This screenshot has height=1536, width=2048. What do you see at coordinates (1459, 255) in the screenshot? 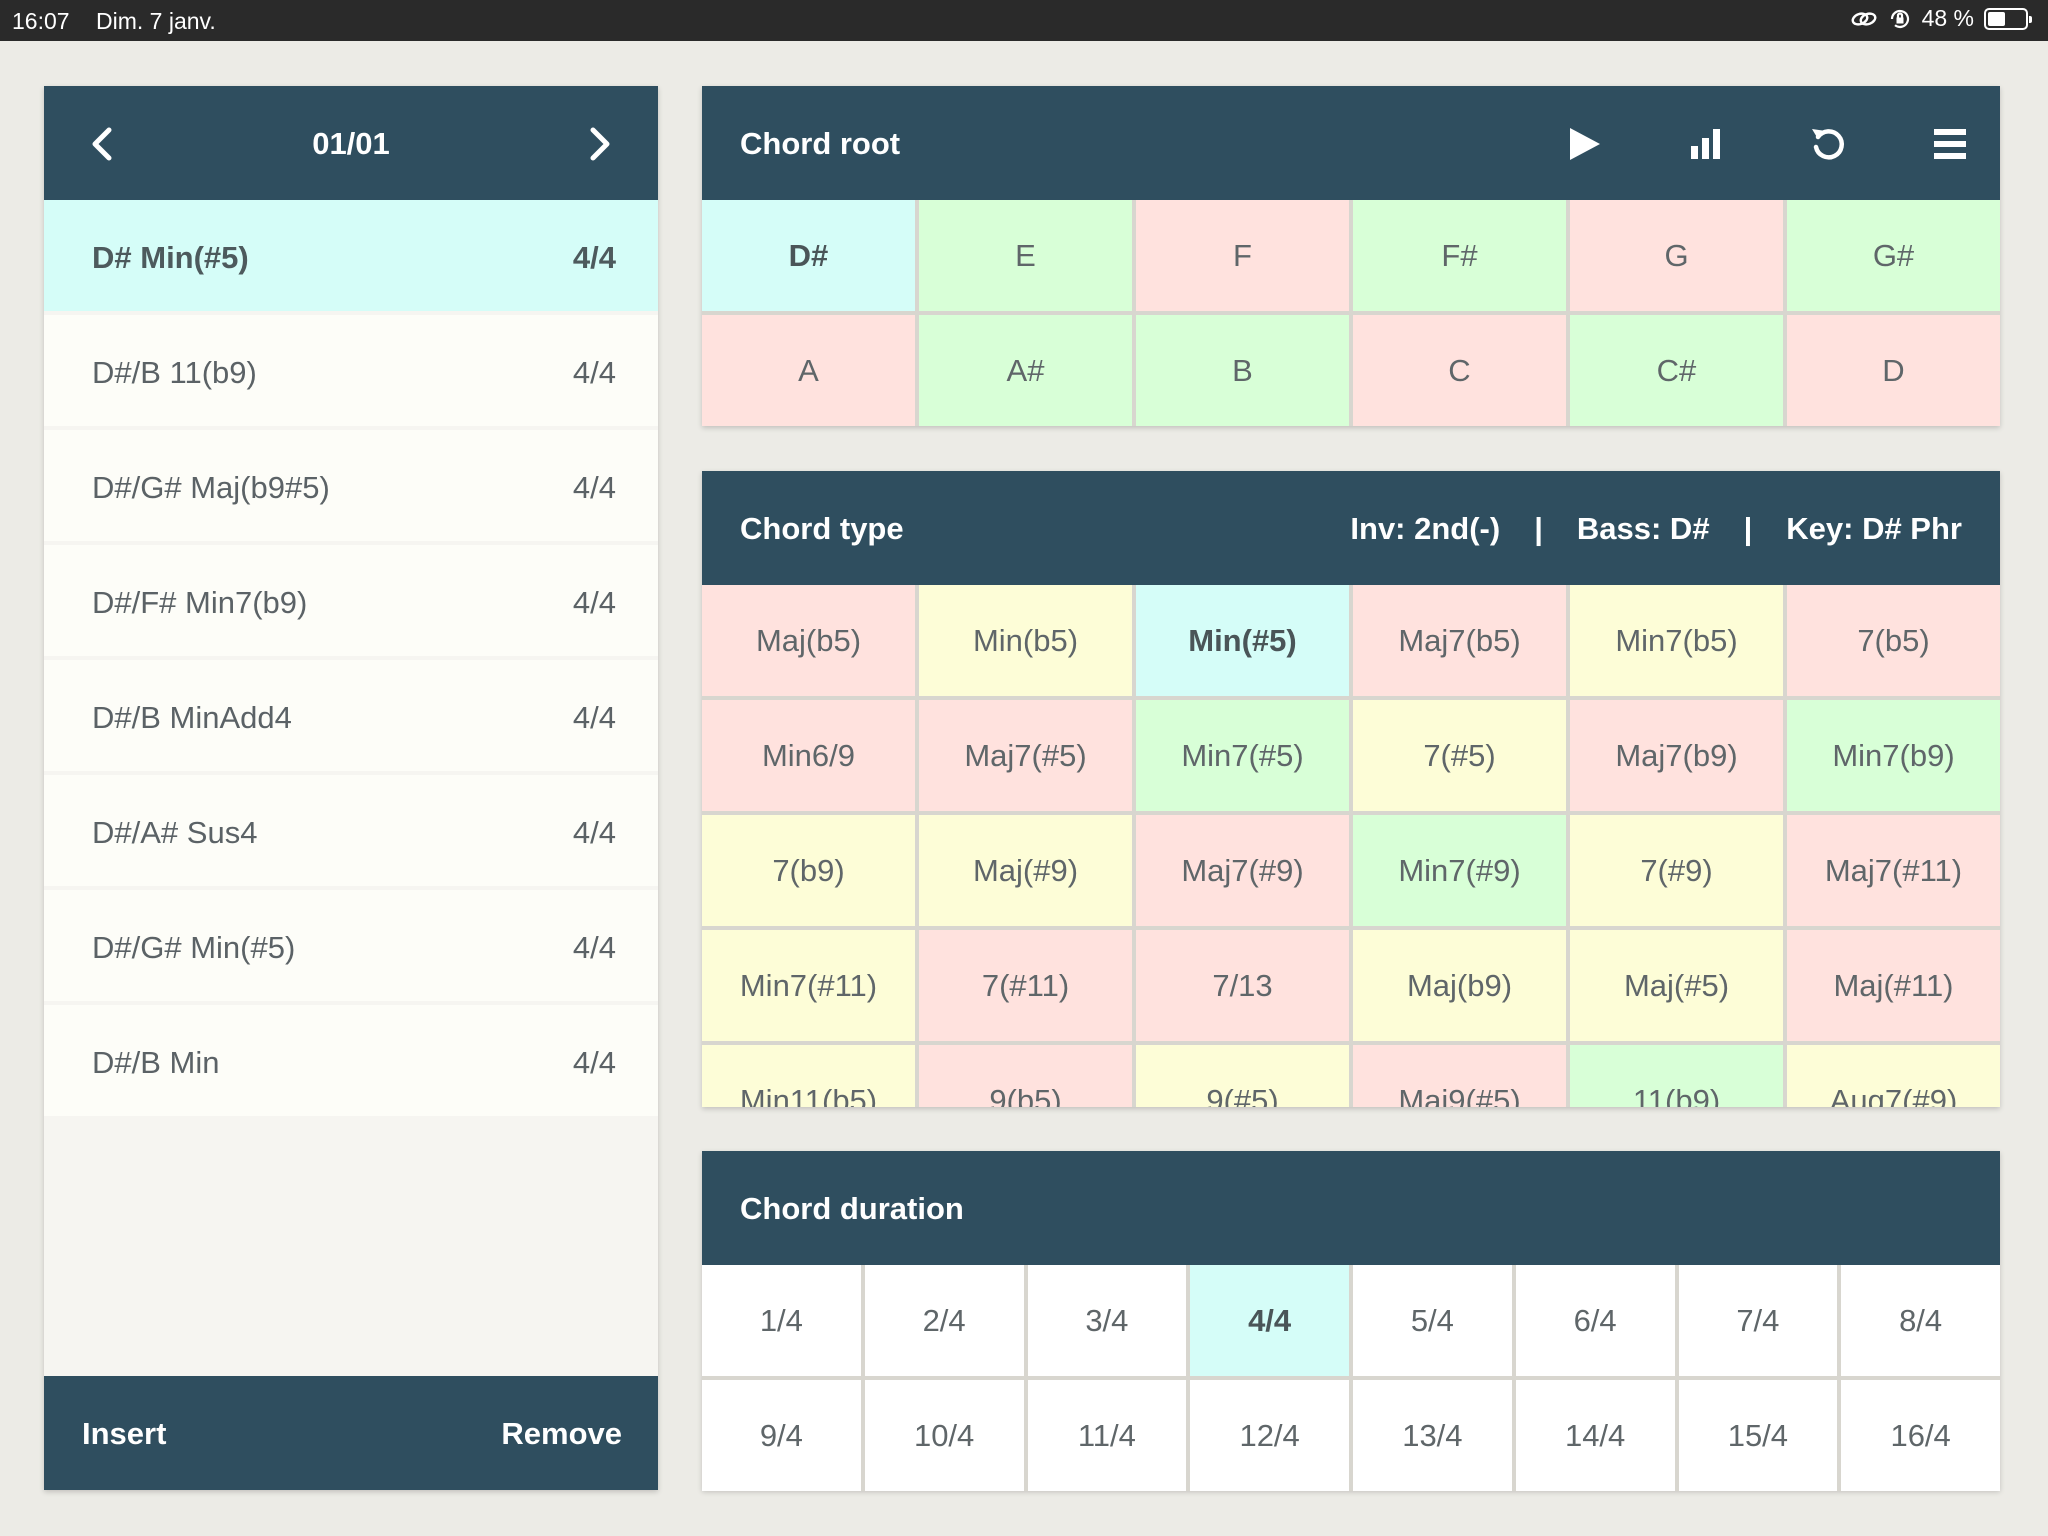
I see `root-note-button: F#` at bounding box center [1459, 255].